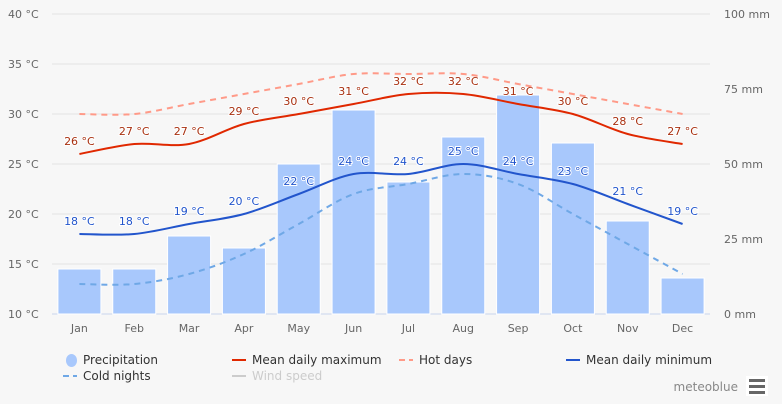 The width and height of the screenshot is (782, 404). Describe the element at coordinates (244, 111) in the screenshot. I see `data-label: 29 °C` at that location.